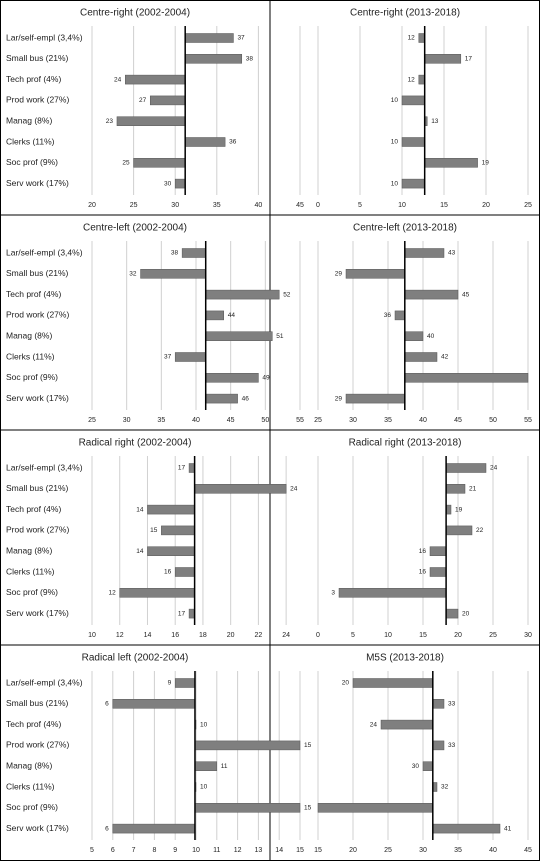  What do you see at coordinates (452, 745) in the screenshot?
I see `value-label: 33` at bounding box center [452, 745].